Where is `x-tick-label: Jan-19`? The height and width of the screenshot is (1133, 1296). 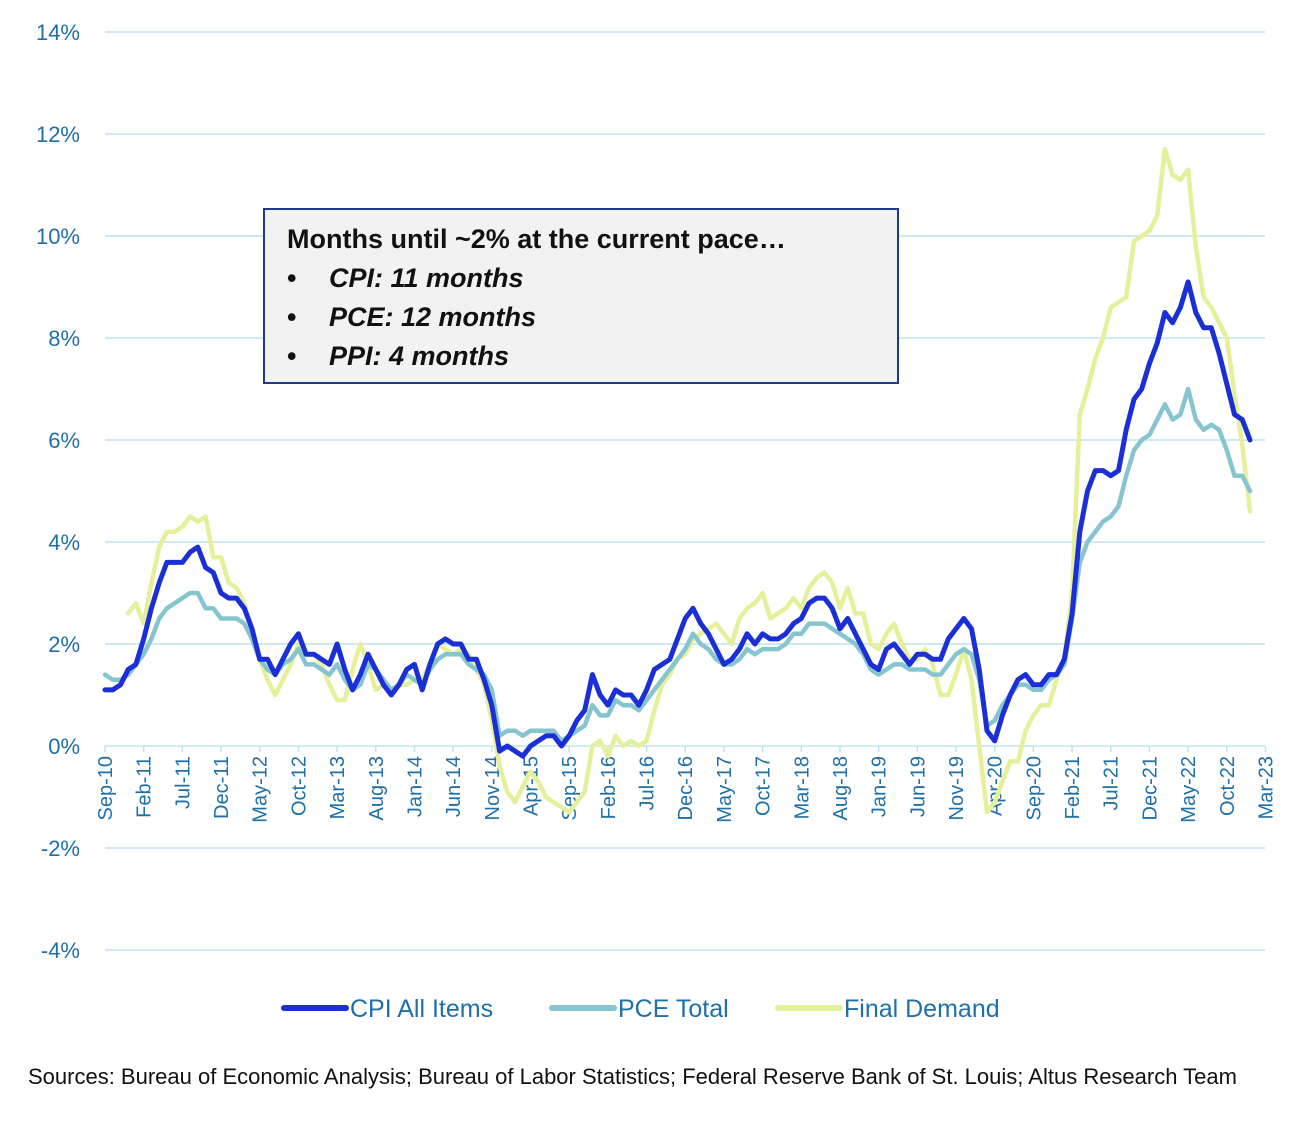
x-tick-label: Jan-19 is located at coordinates (880, 786).